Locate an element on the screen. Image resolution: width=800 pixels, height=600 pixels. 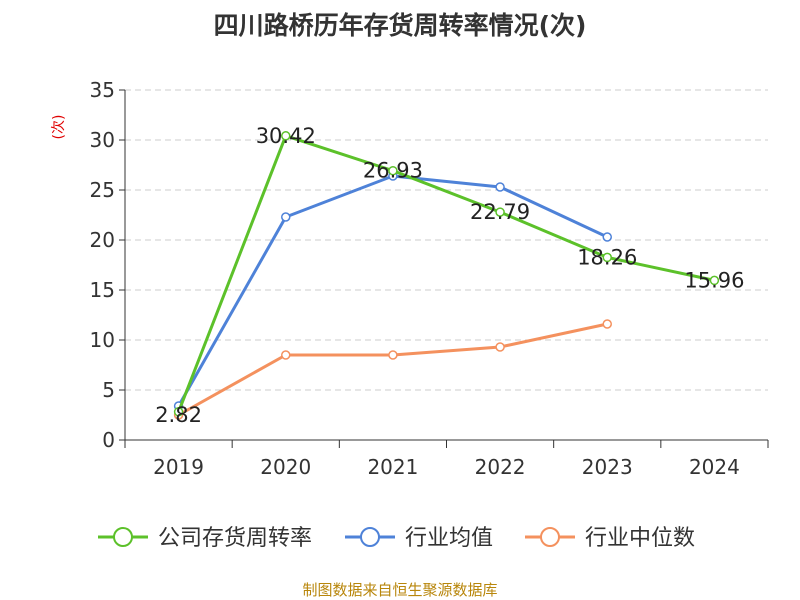
y-tick-label: 10 is located at coordinates (102, 340).